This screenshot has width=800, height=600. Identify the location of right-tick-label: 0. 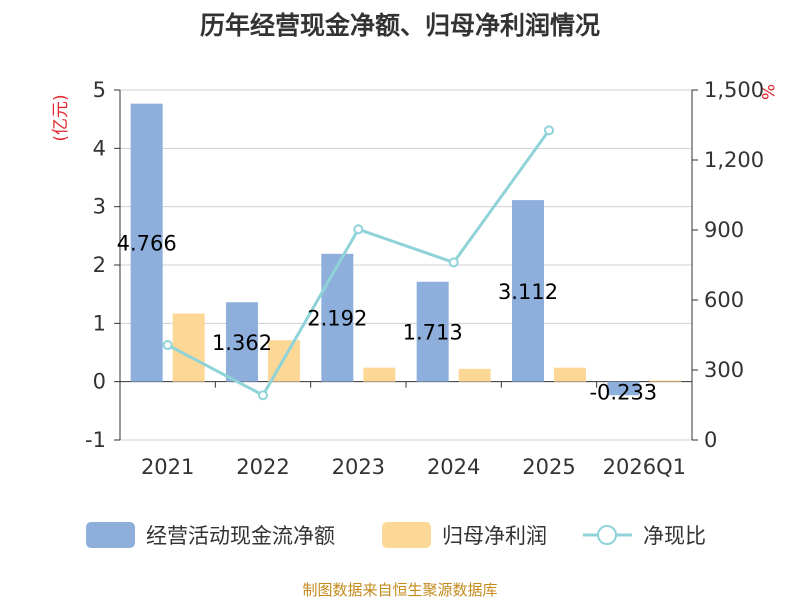
(710, 440).